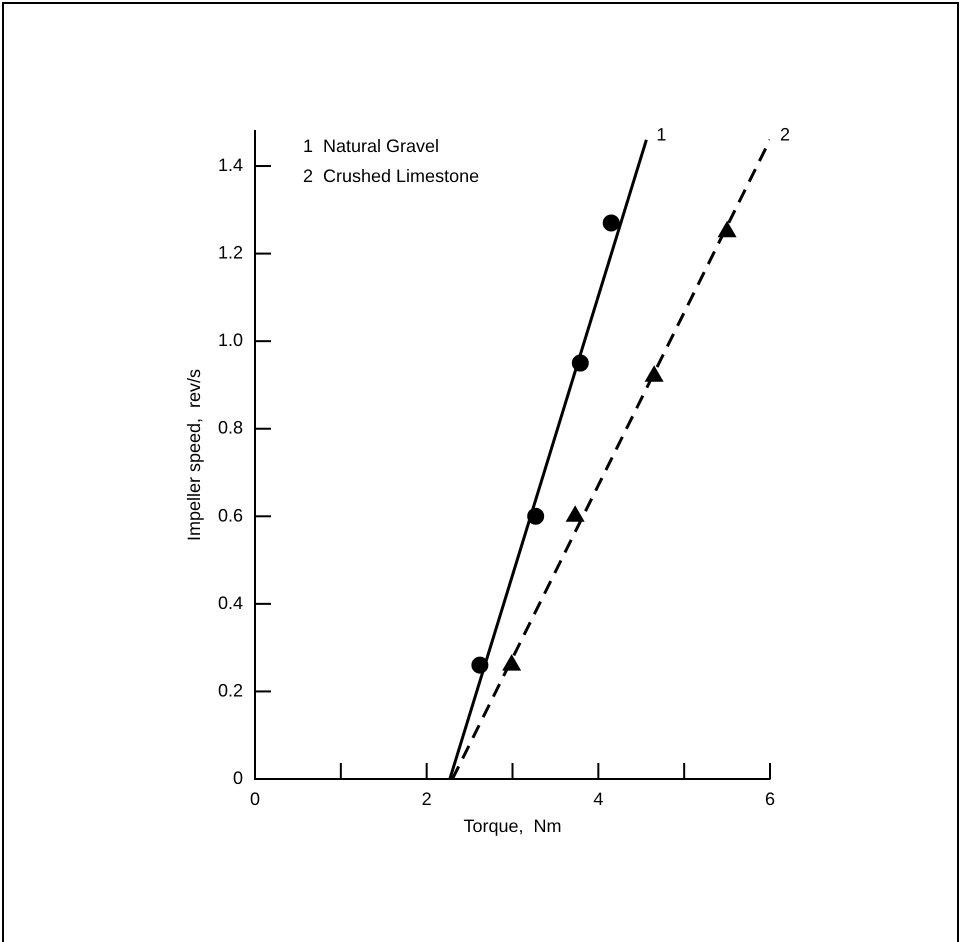 This screenshot has height=942, width=961. What do you see at coordinates (230, 164) in the screenshot?
I see `y-tick-label: 1.4` at bounding box center [230, 164].